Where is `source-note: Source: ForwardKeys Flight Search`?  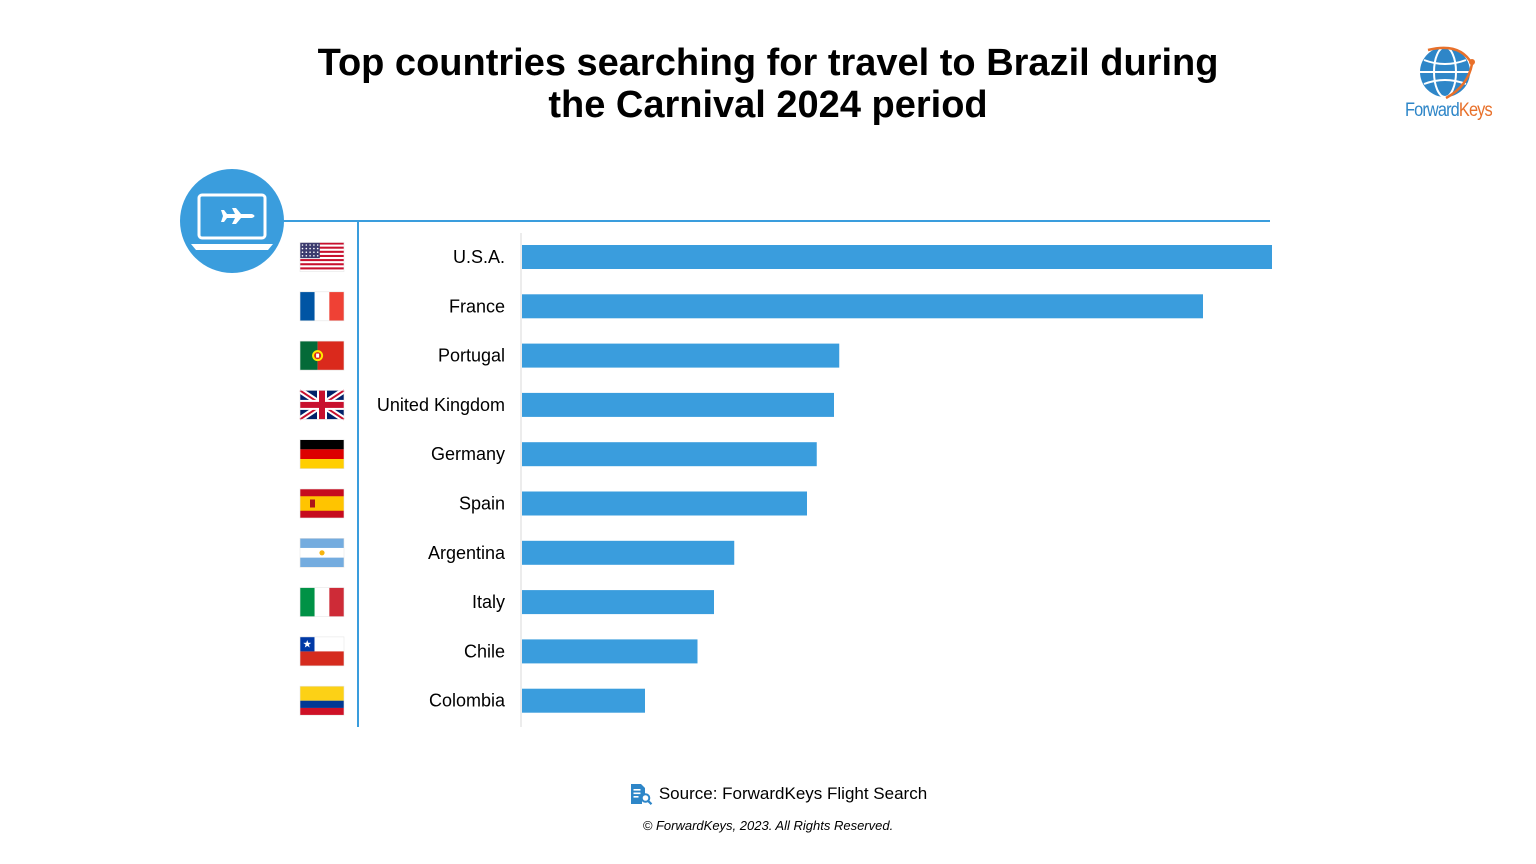
source-note: Source: ForwardKeys Flight Search is located at coordinates (768, 796).